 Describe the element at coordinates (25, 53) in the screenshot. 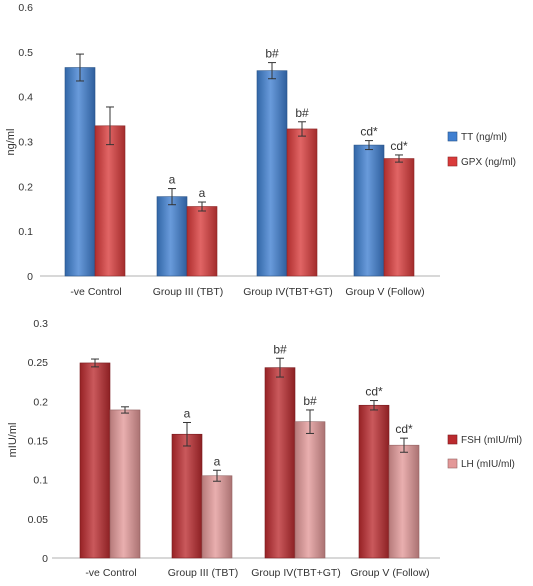

I see `y-tick-label: 0.5` at that location.